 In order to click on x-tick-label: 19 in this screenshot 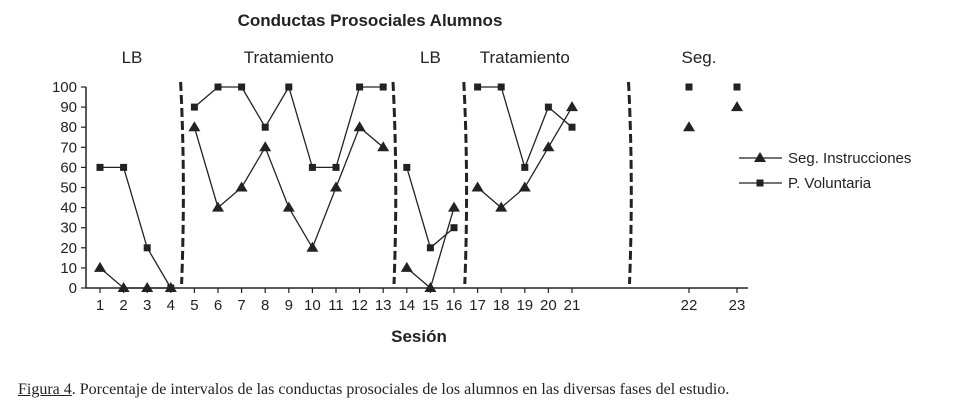, I will do `click(524, 305)`.